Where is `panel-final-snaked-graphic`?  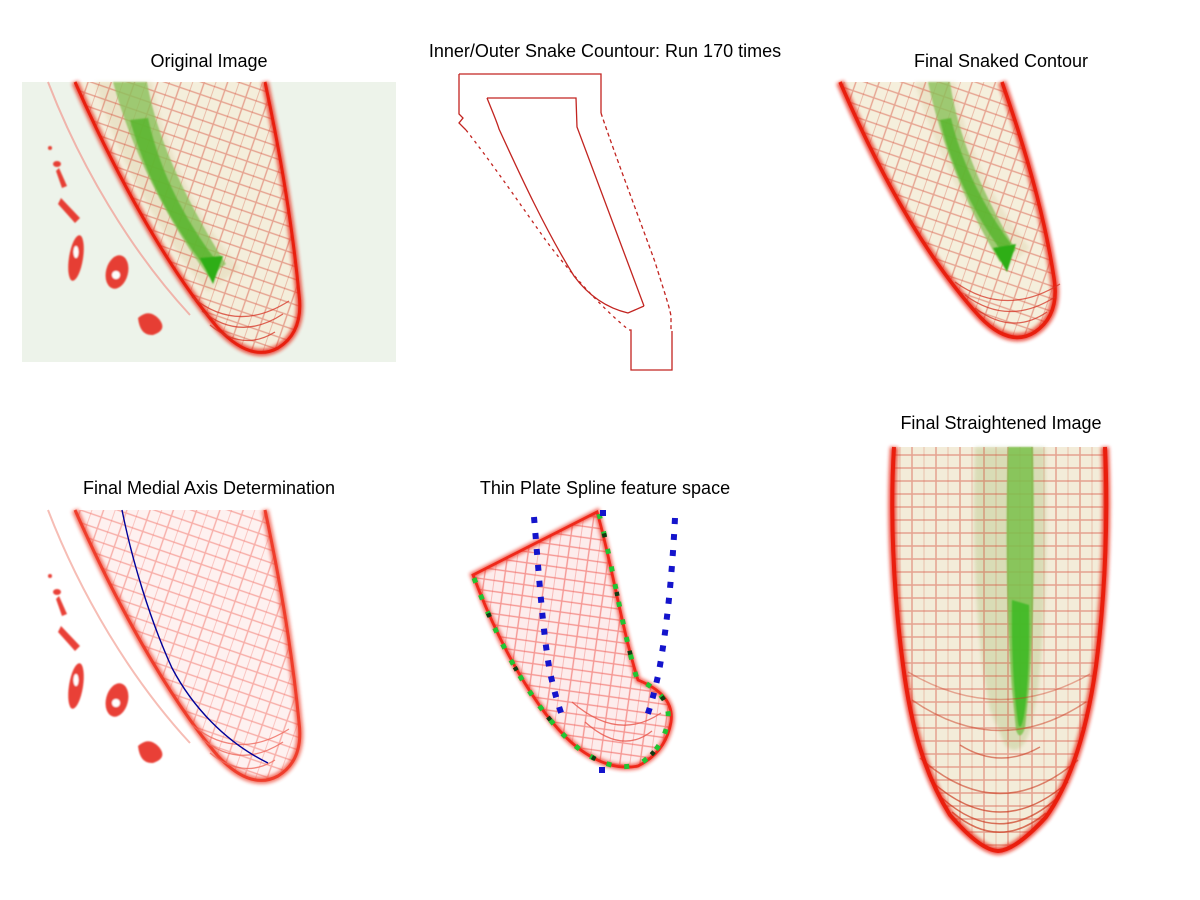 panel-final-snaked-graphic is located at coordinates (948, 211).